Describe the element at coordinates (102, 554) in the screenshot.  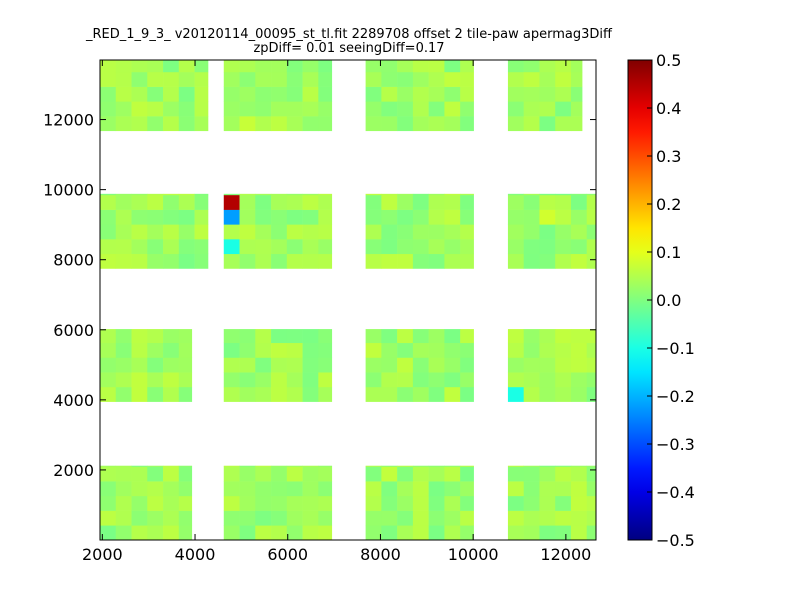
I see `x-tick-label: 2000` at that location.